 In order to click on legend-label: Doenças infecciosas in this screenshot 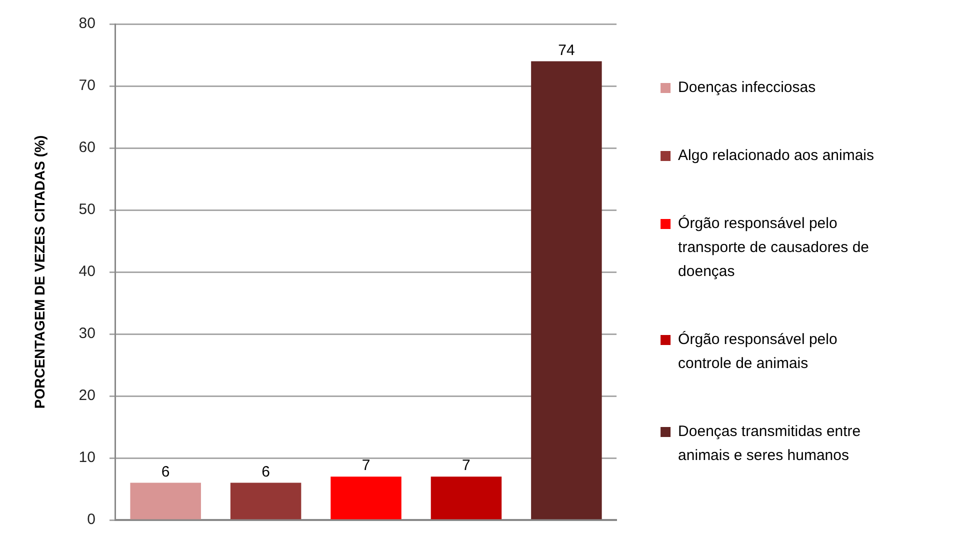, I will do `click(747, 87)`.